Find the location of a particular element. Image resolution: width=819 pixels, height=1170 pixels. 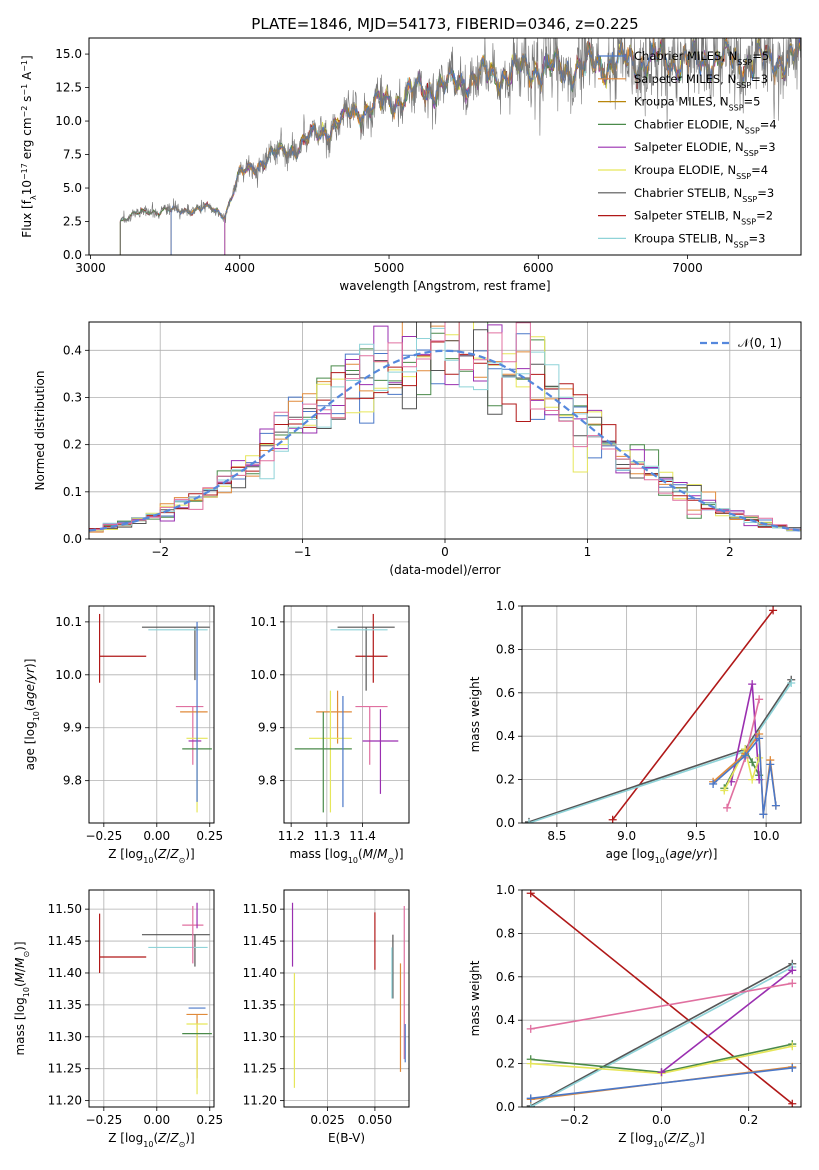

y-tick-label: 11.20 is located at coordinates (65, 1101).